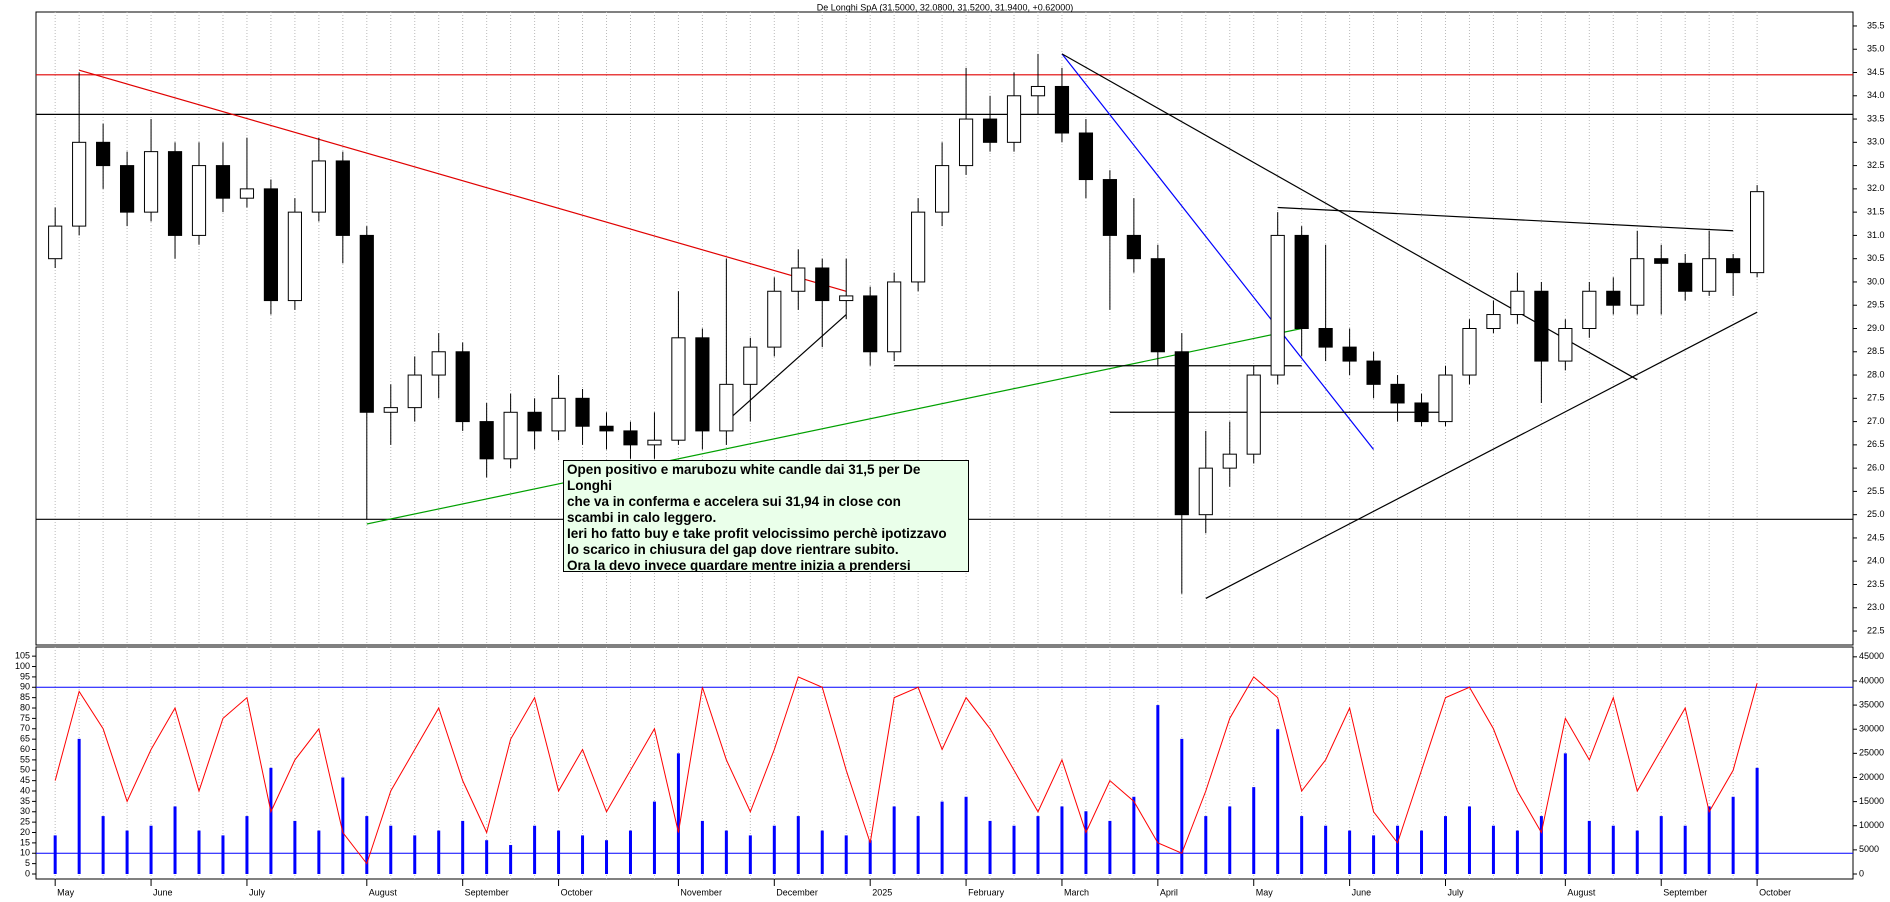  Describe the element at coordinates (1871, 680) in the screenshot. I see `volume-tick-label: 40000` at that location.